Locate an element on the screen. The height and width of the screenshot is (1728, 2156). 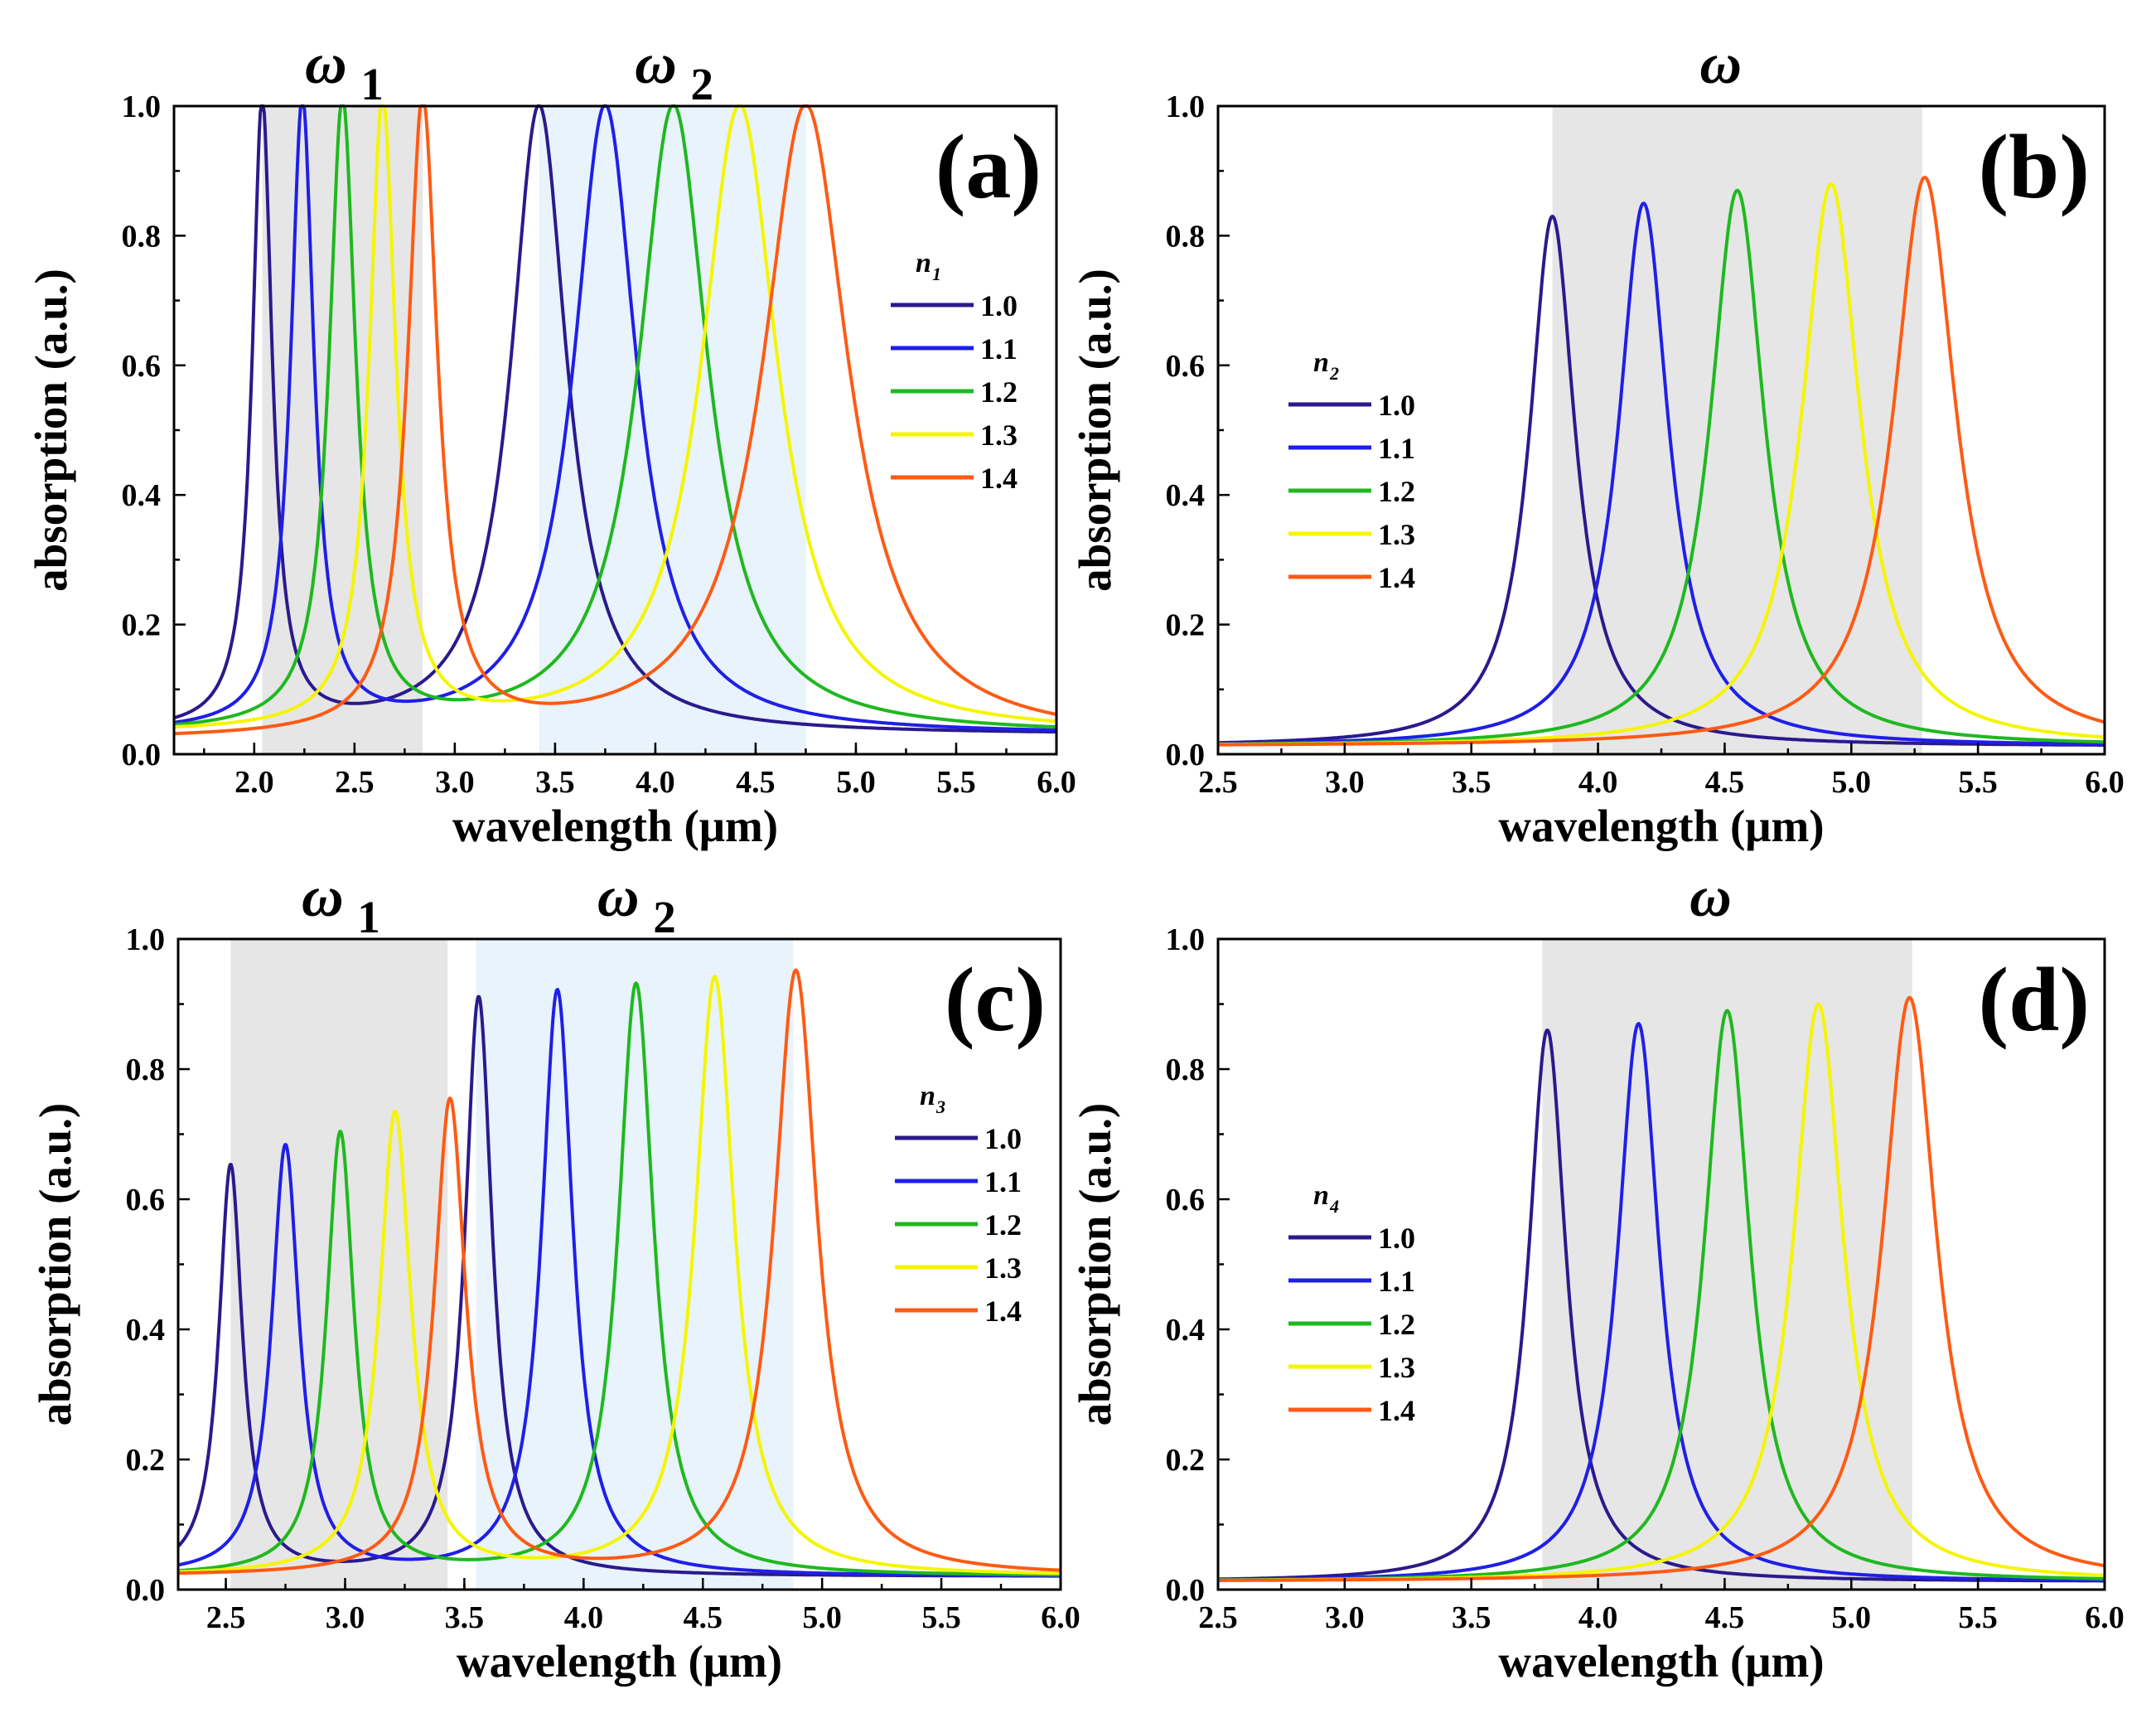
panel-label: (d) is located at coordinates (2034, 1000).